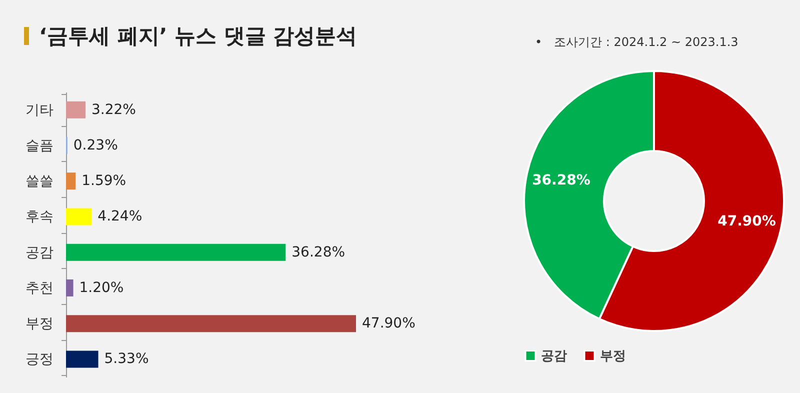 This screenshot has height=393, width=800. Describe the element at coordinates (613, 356) in the screenshot. I see `legend-label: 부정` at that location.